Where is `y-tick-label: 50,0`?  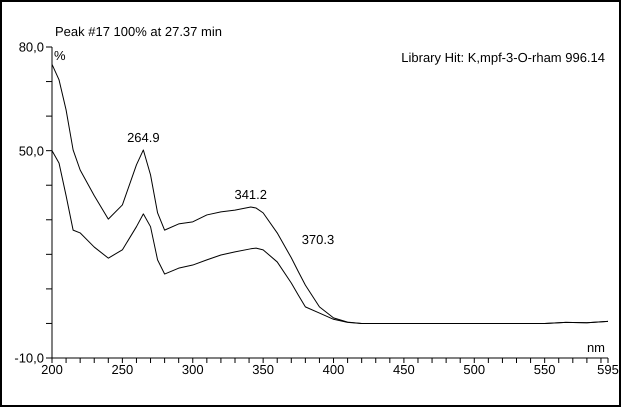 y-tick-label: 50,0 is located at coordinates (31, 150).